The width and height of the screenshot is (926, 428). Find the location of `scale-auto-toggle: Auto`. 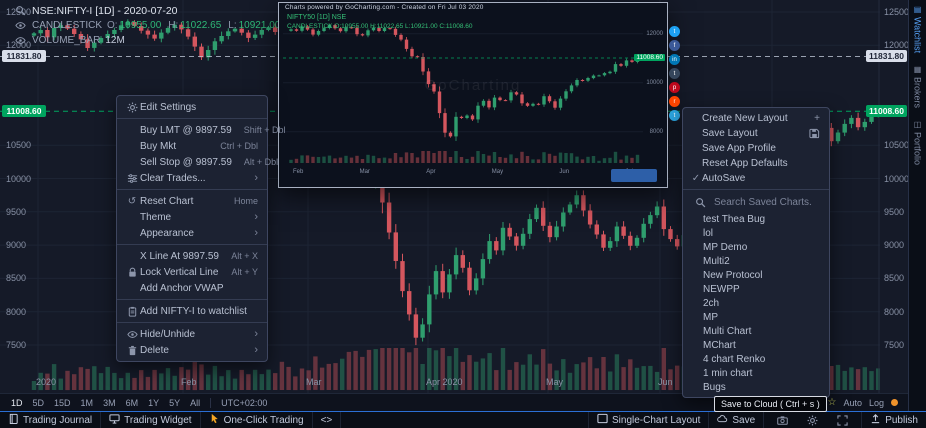

scale-auto-toggle: Auto is located at coordinates (852, 402).